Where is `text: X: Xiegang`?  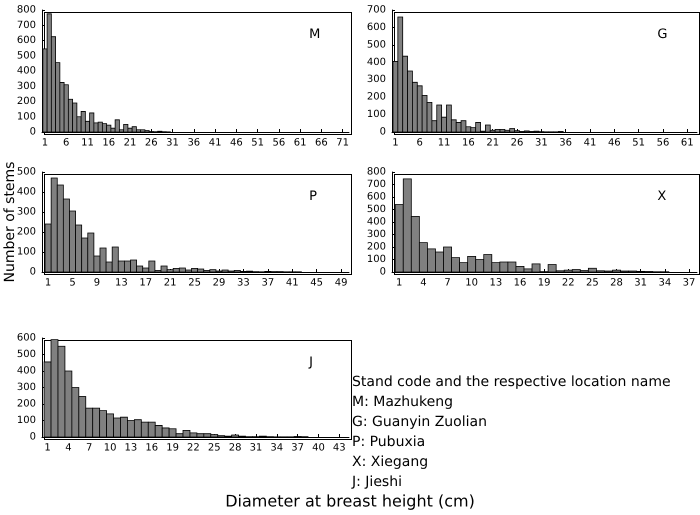 text: X: Xiegang is located at coordinates (391, 462).